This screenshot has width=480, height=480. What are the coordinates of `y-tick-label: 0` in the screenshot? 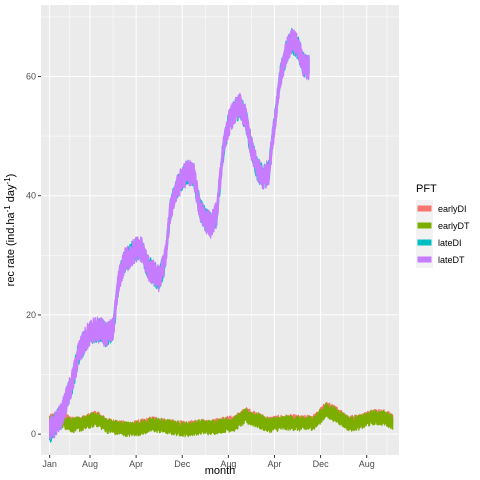 It's located at (33, 434).